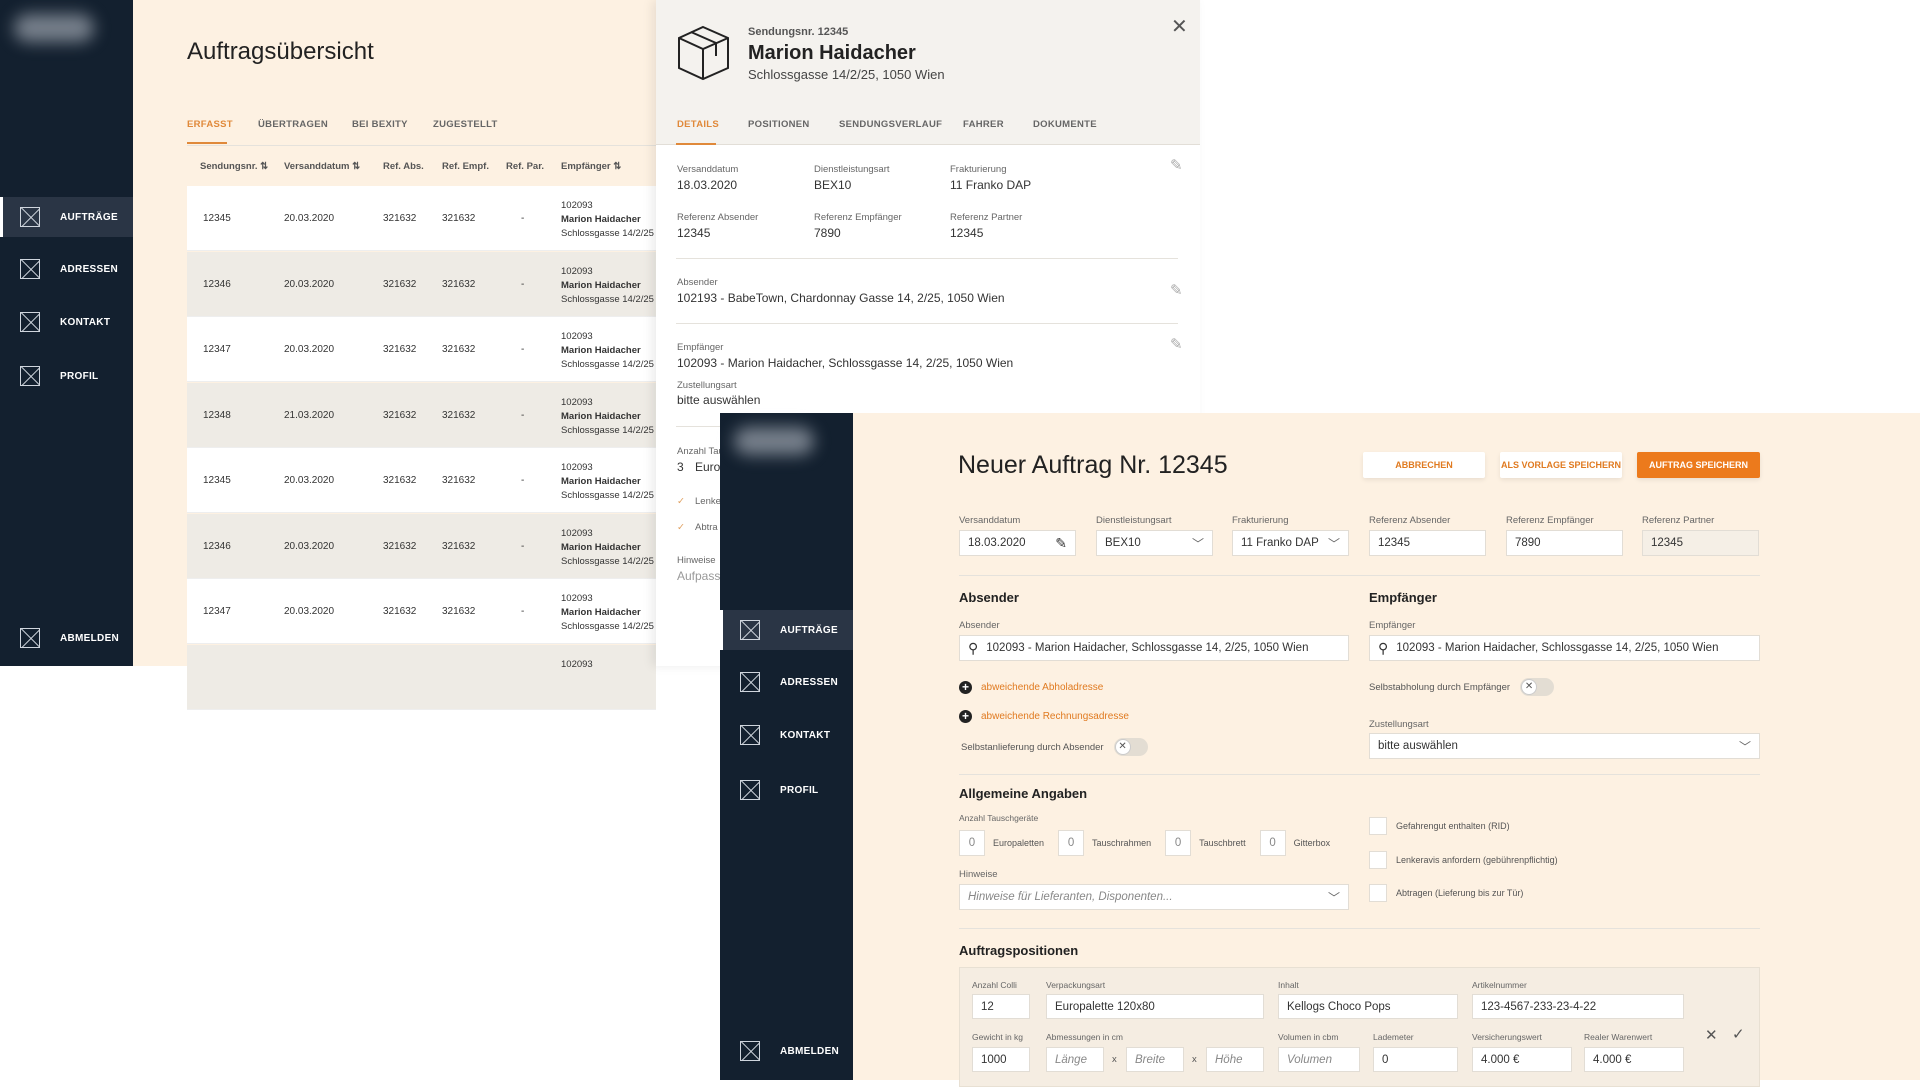  What do you see at coordinates (1017, 543) in the screenshot?
I see `versanddatum-input: 18.03.2020 ✎` at bounding box center [1017, 543].